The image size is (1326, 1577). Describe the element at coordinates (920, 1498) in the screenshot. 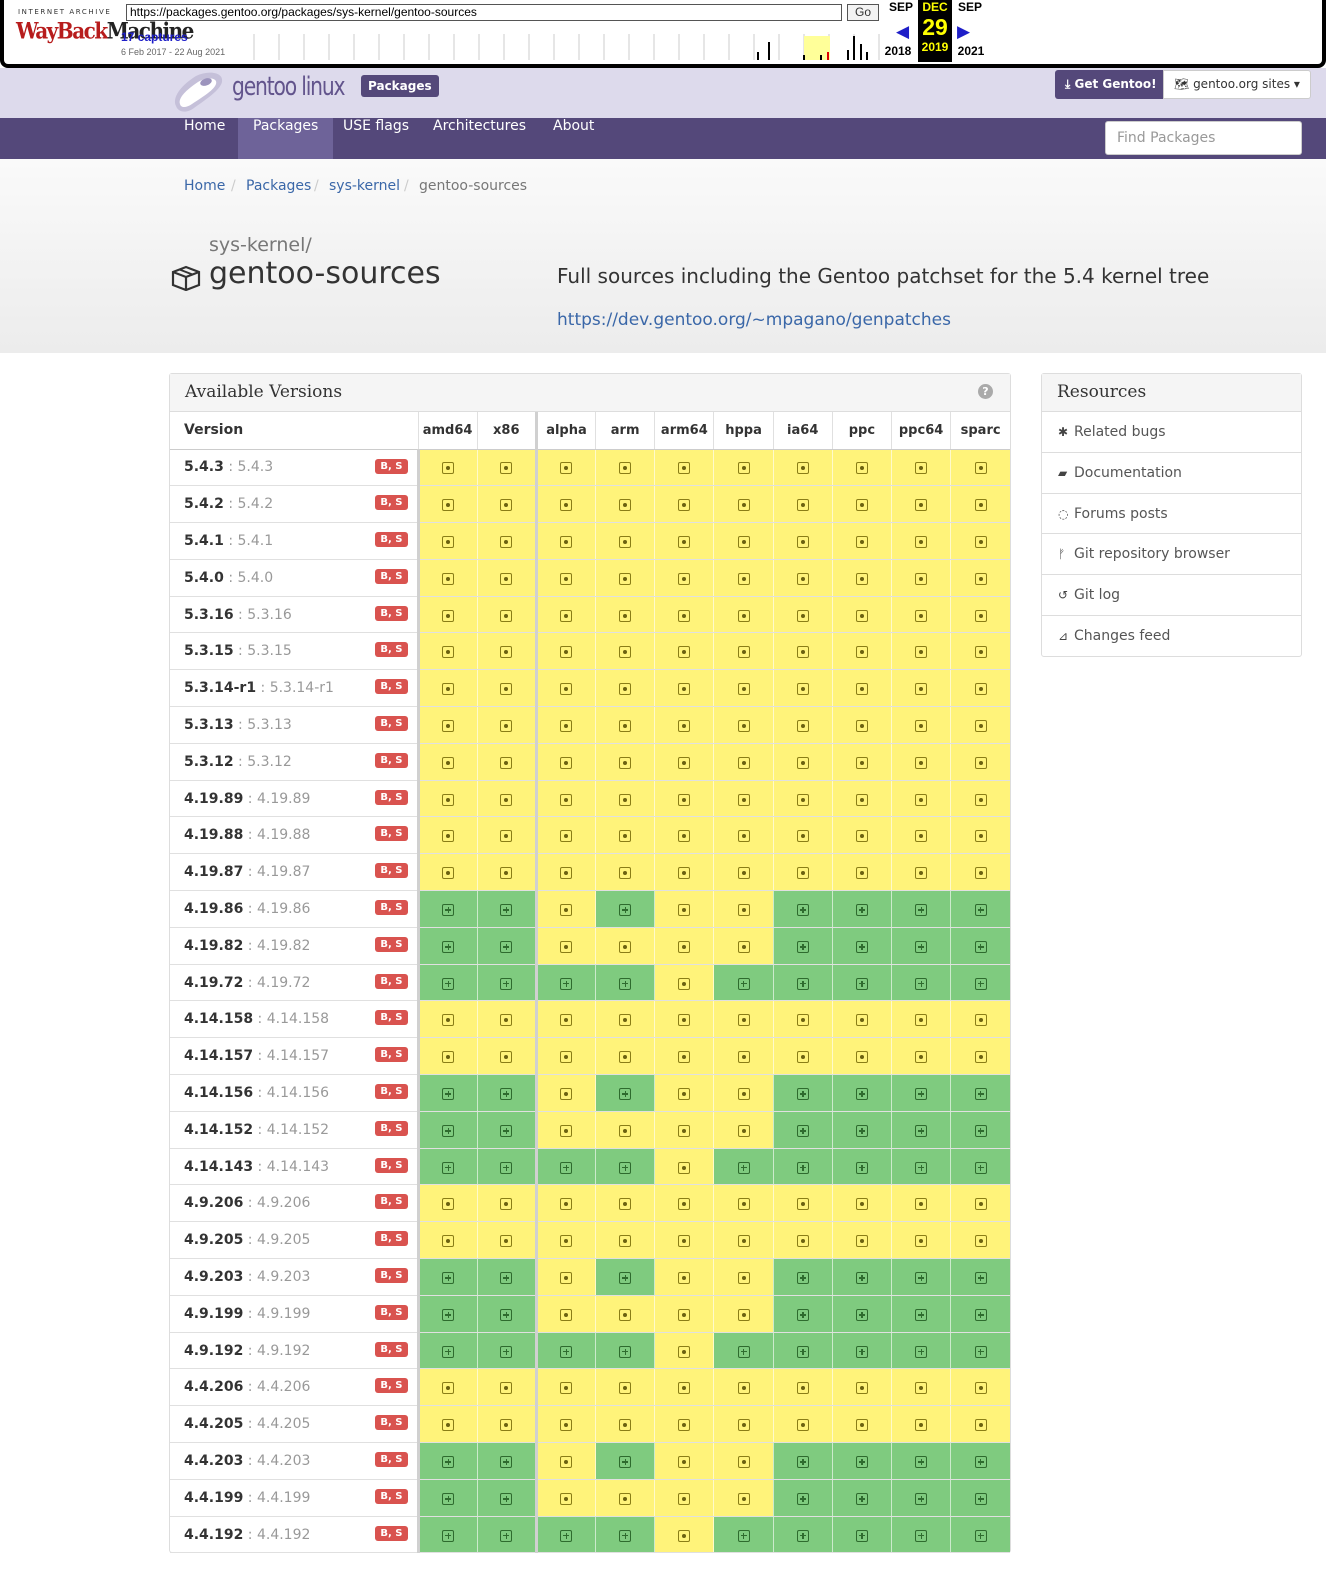

I see `keyword-cell-ppc64-stable` at that location.